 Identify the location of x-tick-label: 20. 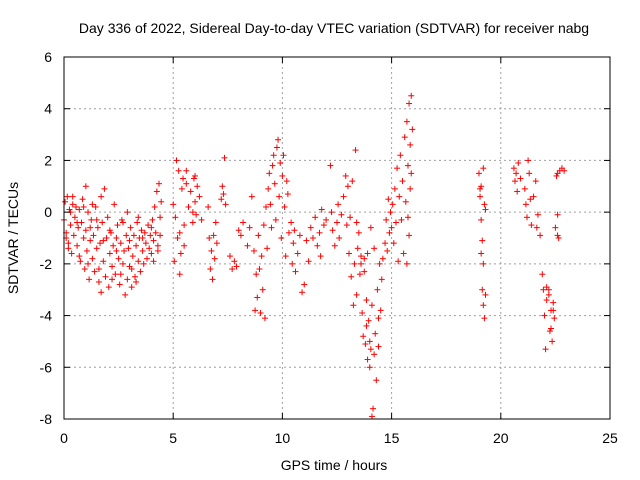
(501, 438).